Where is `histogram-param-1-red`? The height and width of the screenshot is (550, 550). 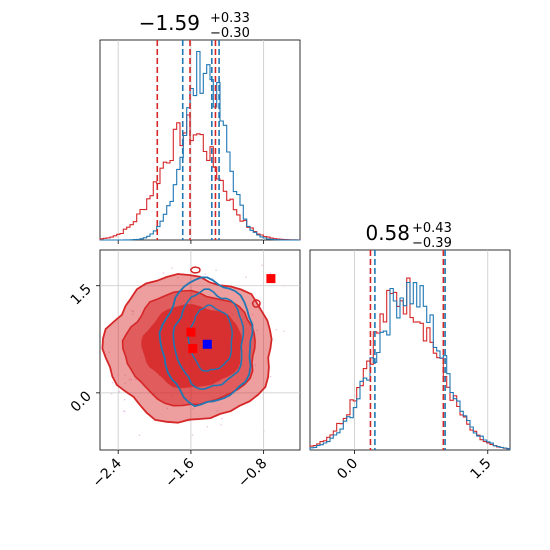 histogram-param-1-red is located at coordinates (200, 177).